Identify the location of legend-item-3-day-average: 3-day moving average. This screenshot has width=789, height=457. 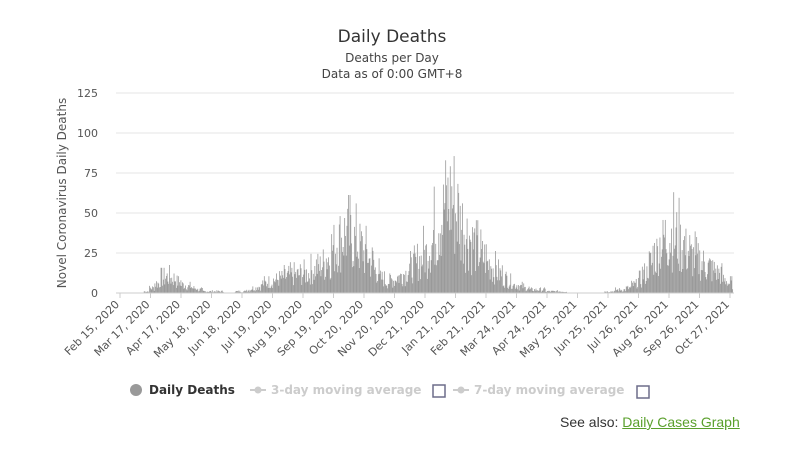
(335, 390).